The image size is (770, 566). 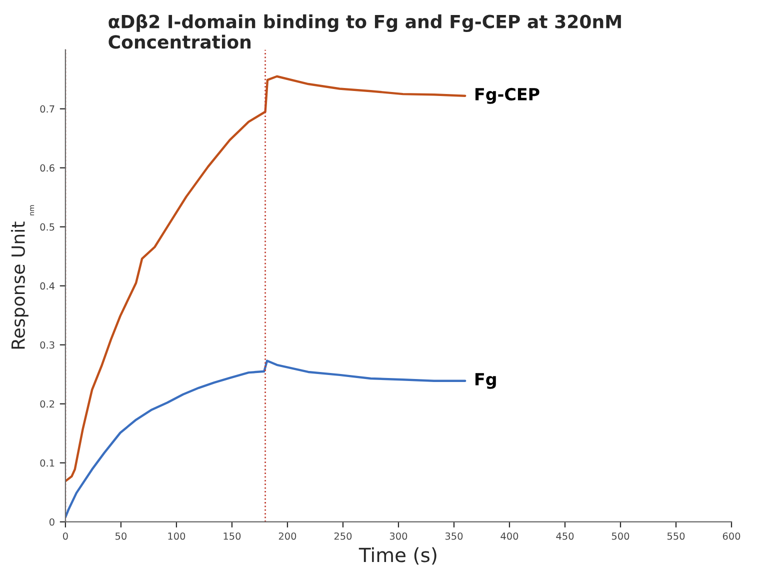 I want to click on x-tick-label: 550, so click(x=676, y=536).